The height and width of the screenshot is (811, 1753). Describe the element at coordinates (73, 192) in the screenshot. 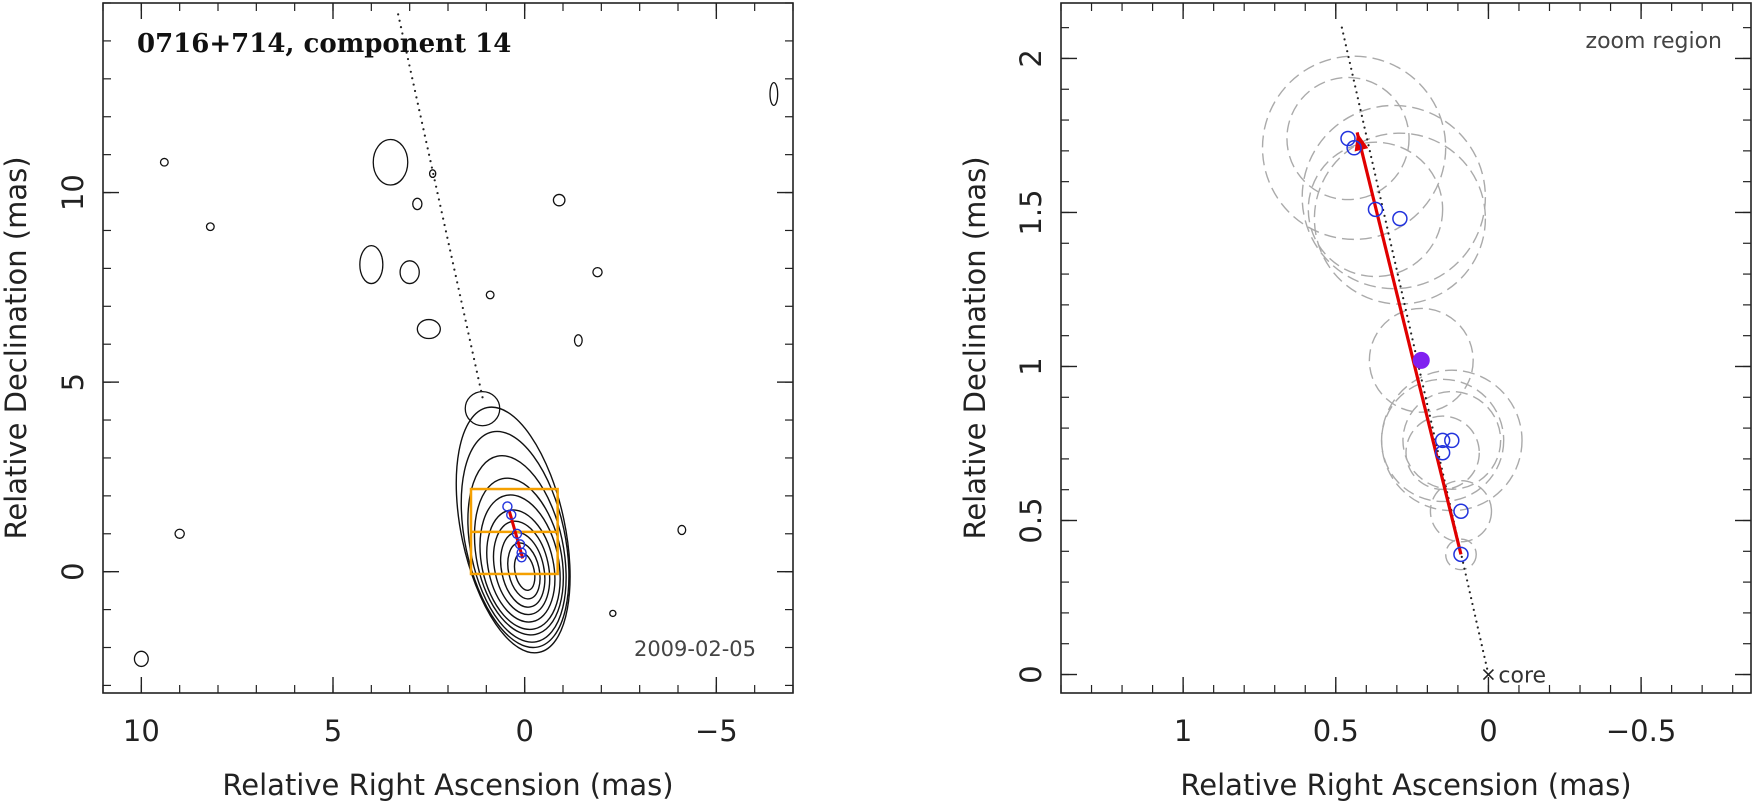

I see `left-y-tick-label: 10` at that location.